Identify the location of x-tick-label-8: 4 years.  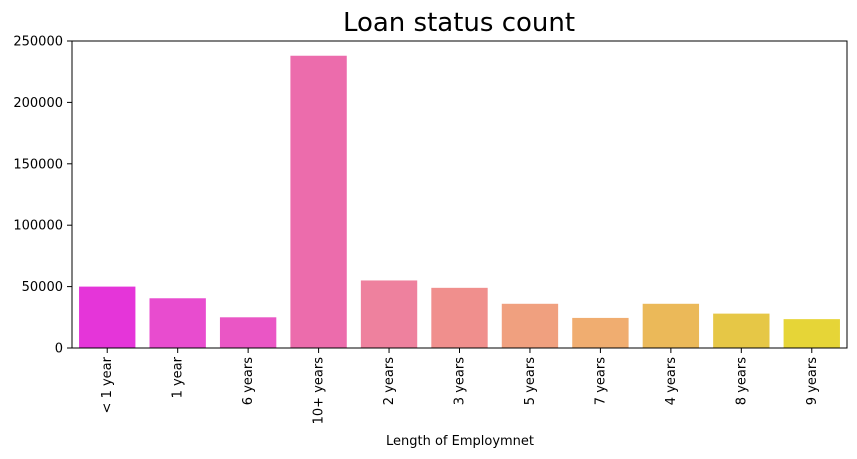
(671, 381).